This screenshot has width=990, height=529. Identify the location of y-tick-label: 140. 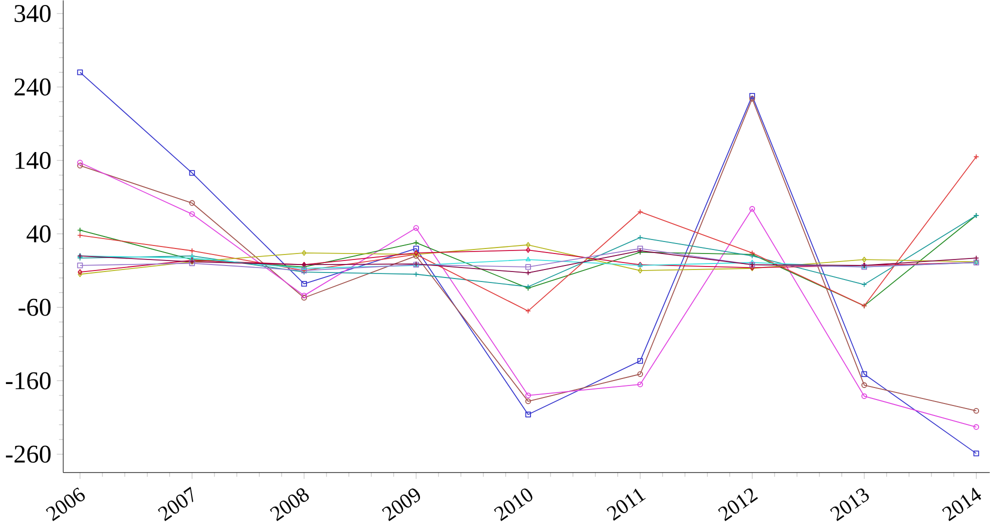
(33, 161).